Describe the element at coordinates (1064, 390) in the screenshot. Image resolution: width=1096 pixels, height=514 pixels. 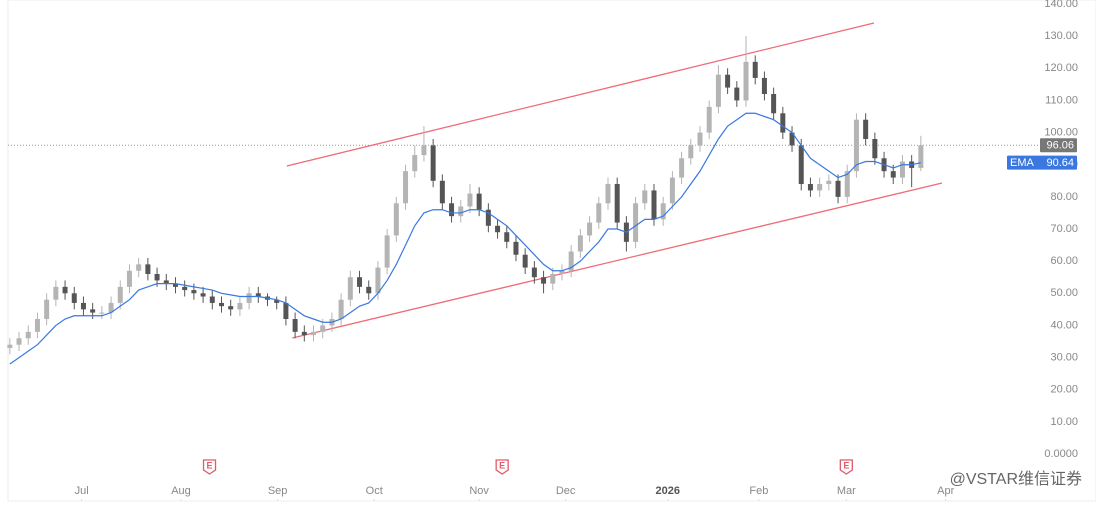
I see `y-tick-label: 20.00` at that location.